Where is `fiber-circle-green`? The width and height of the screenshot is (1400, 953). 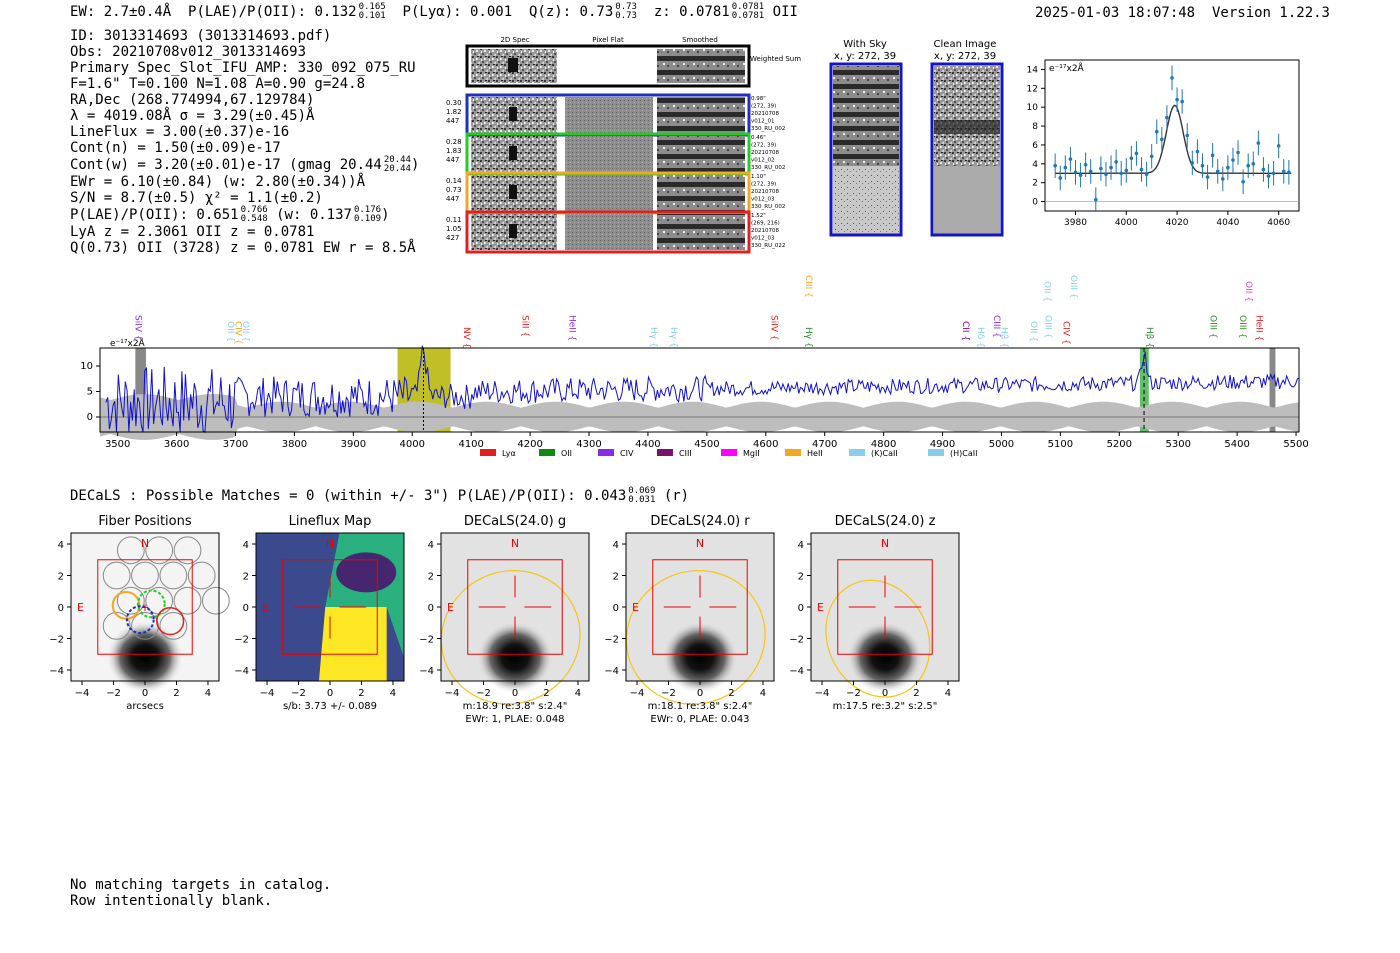 fiber-circle-green is located at coordinates (151, 604).